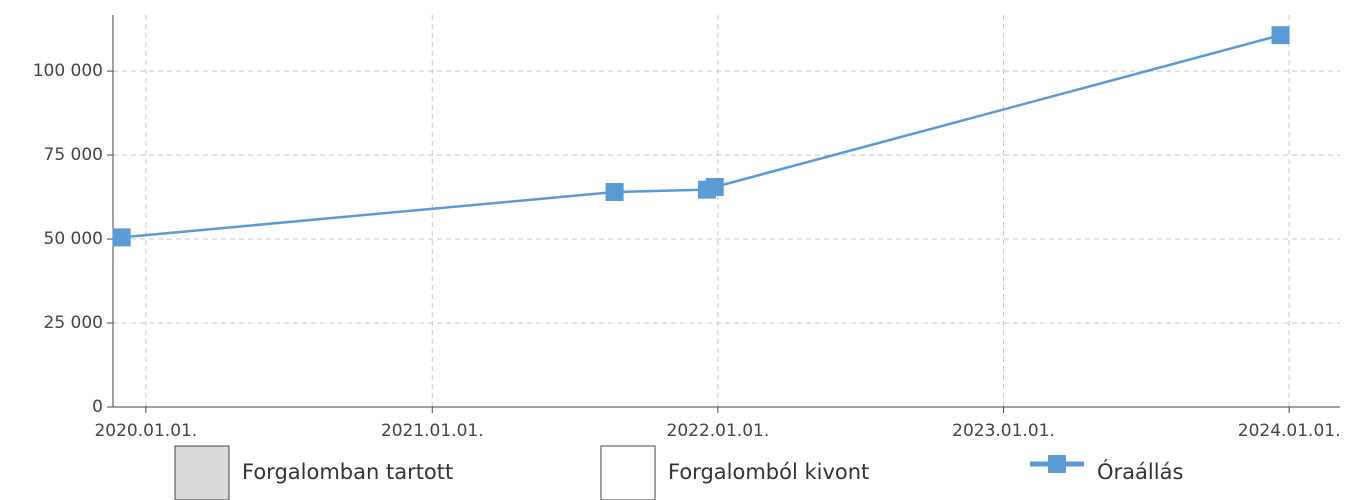 The height and width of the screenshot is (500, 1353). I want to click on x-tick-label: 2022.01.01., so click(718, 431).